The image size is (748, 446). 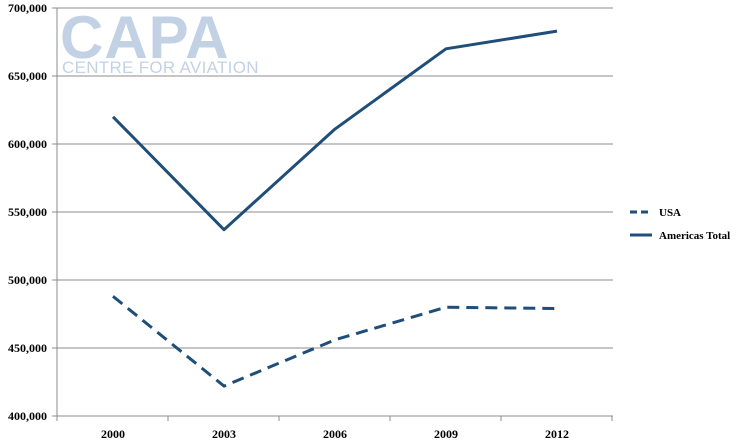 I want to click on x-tick-label: 2003, so click(x=224, y=434).